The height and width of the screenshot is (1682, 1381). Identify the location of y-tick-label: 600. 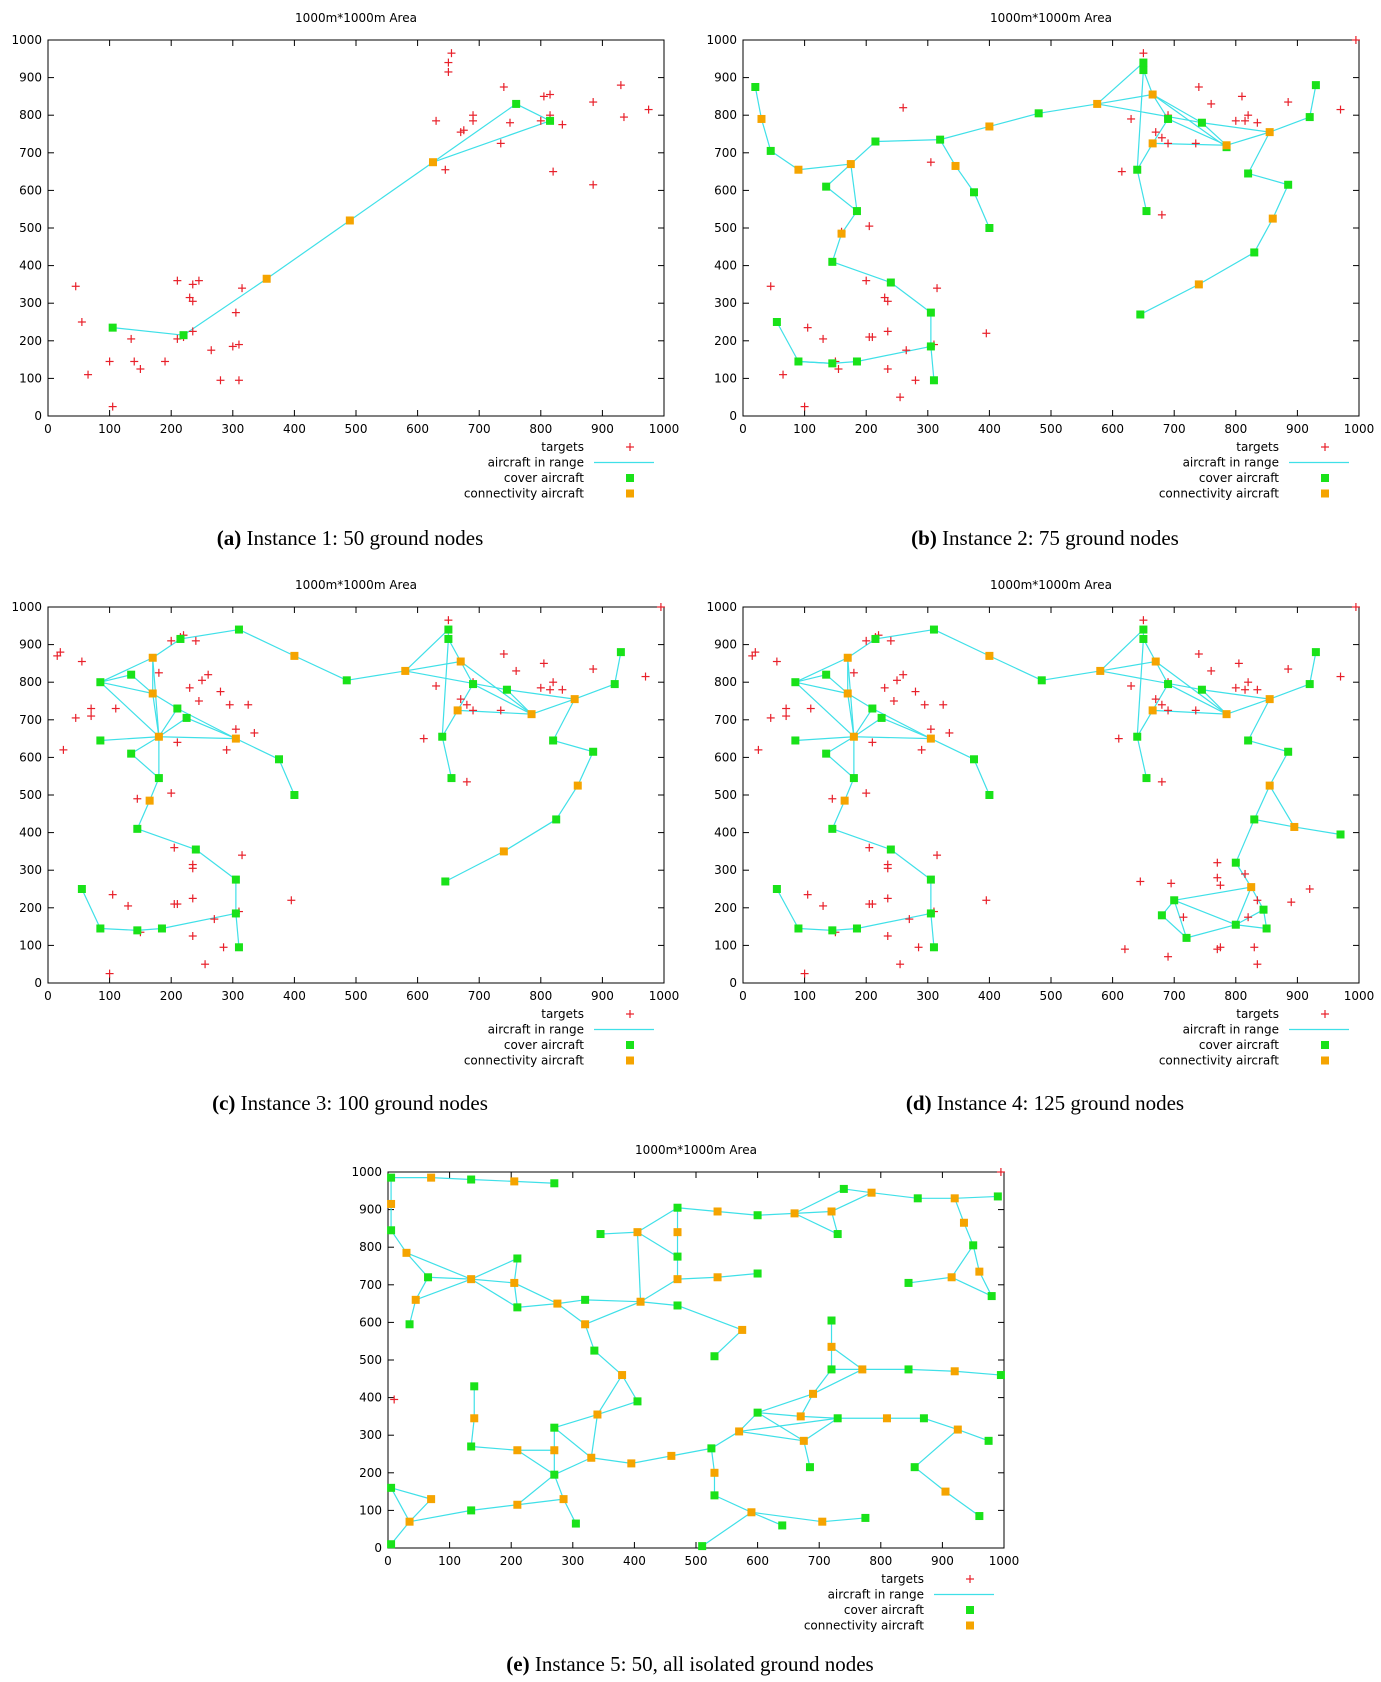
(30, 190).